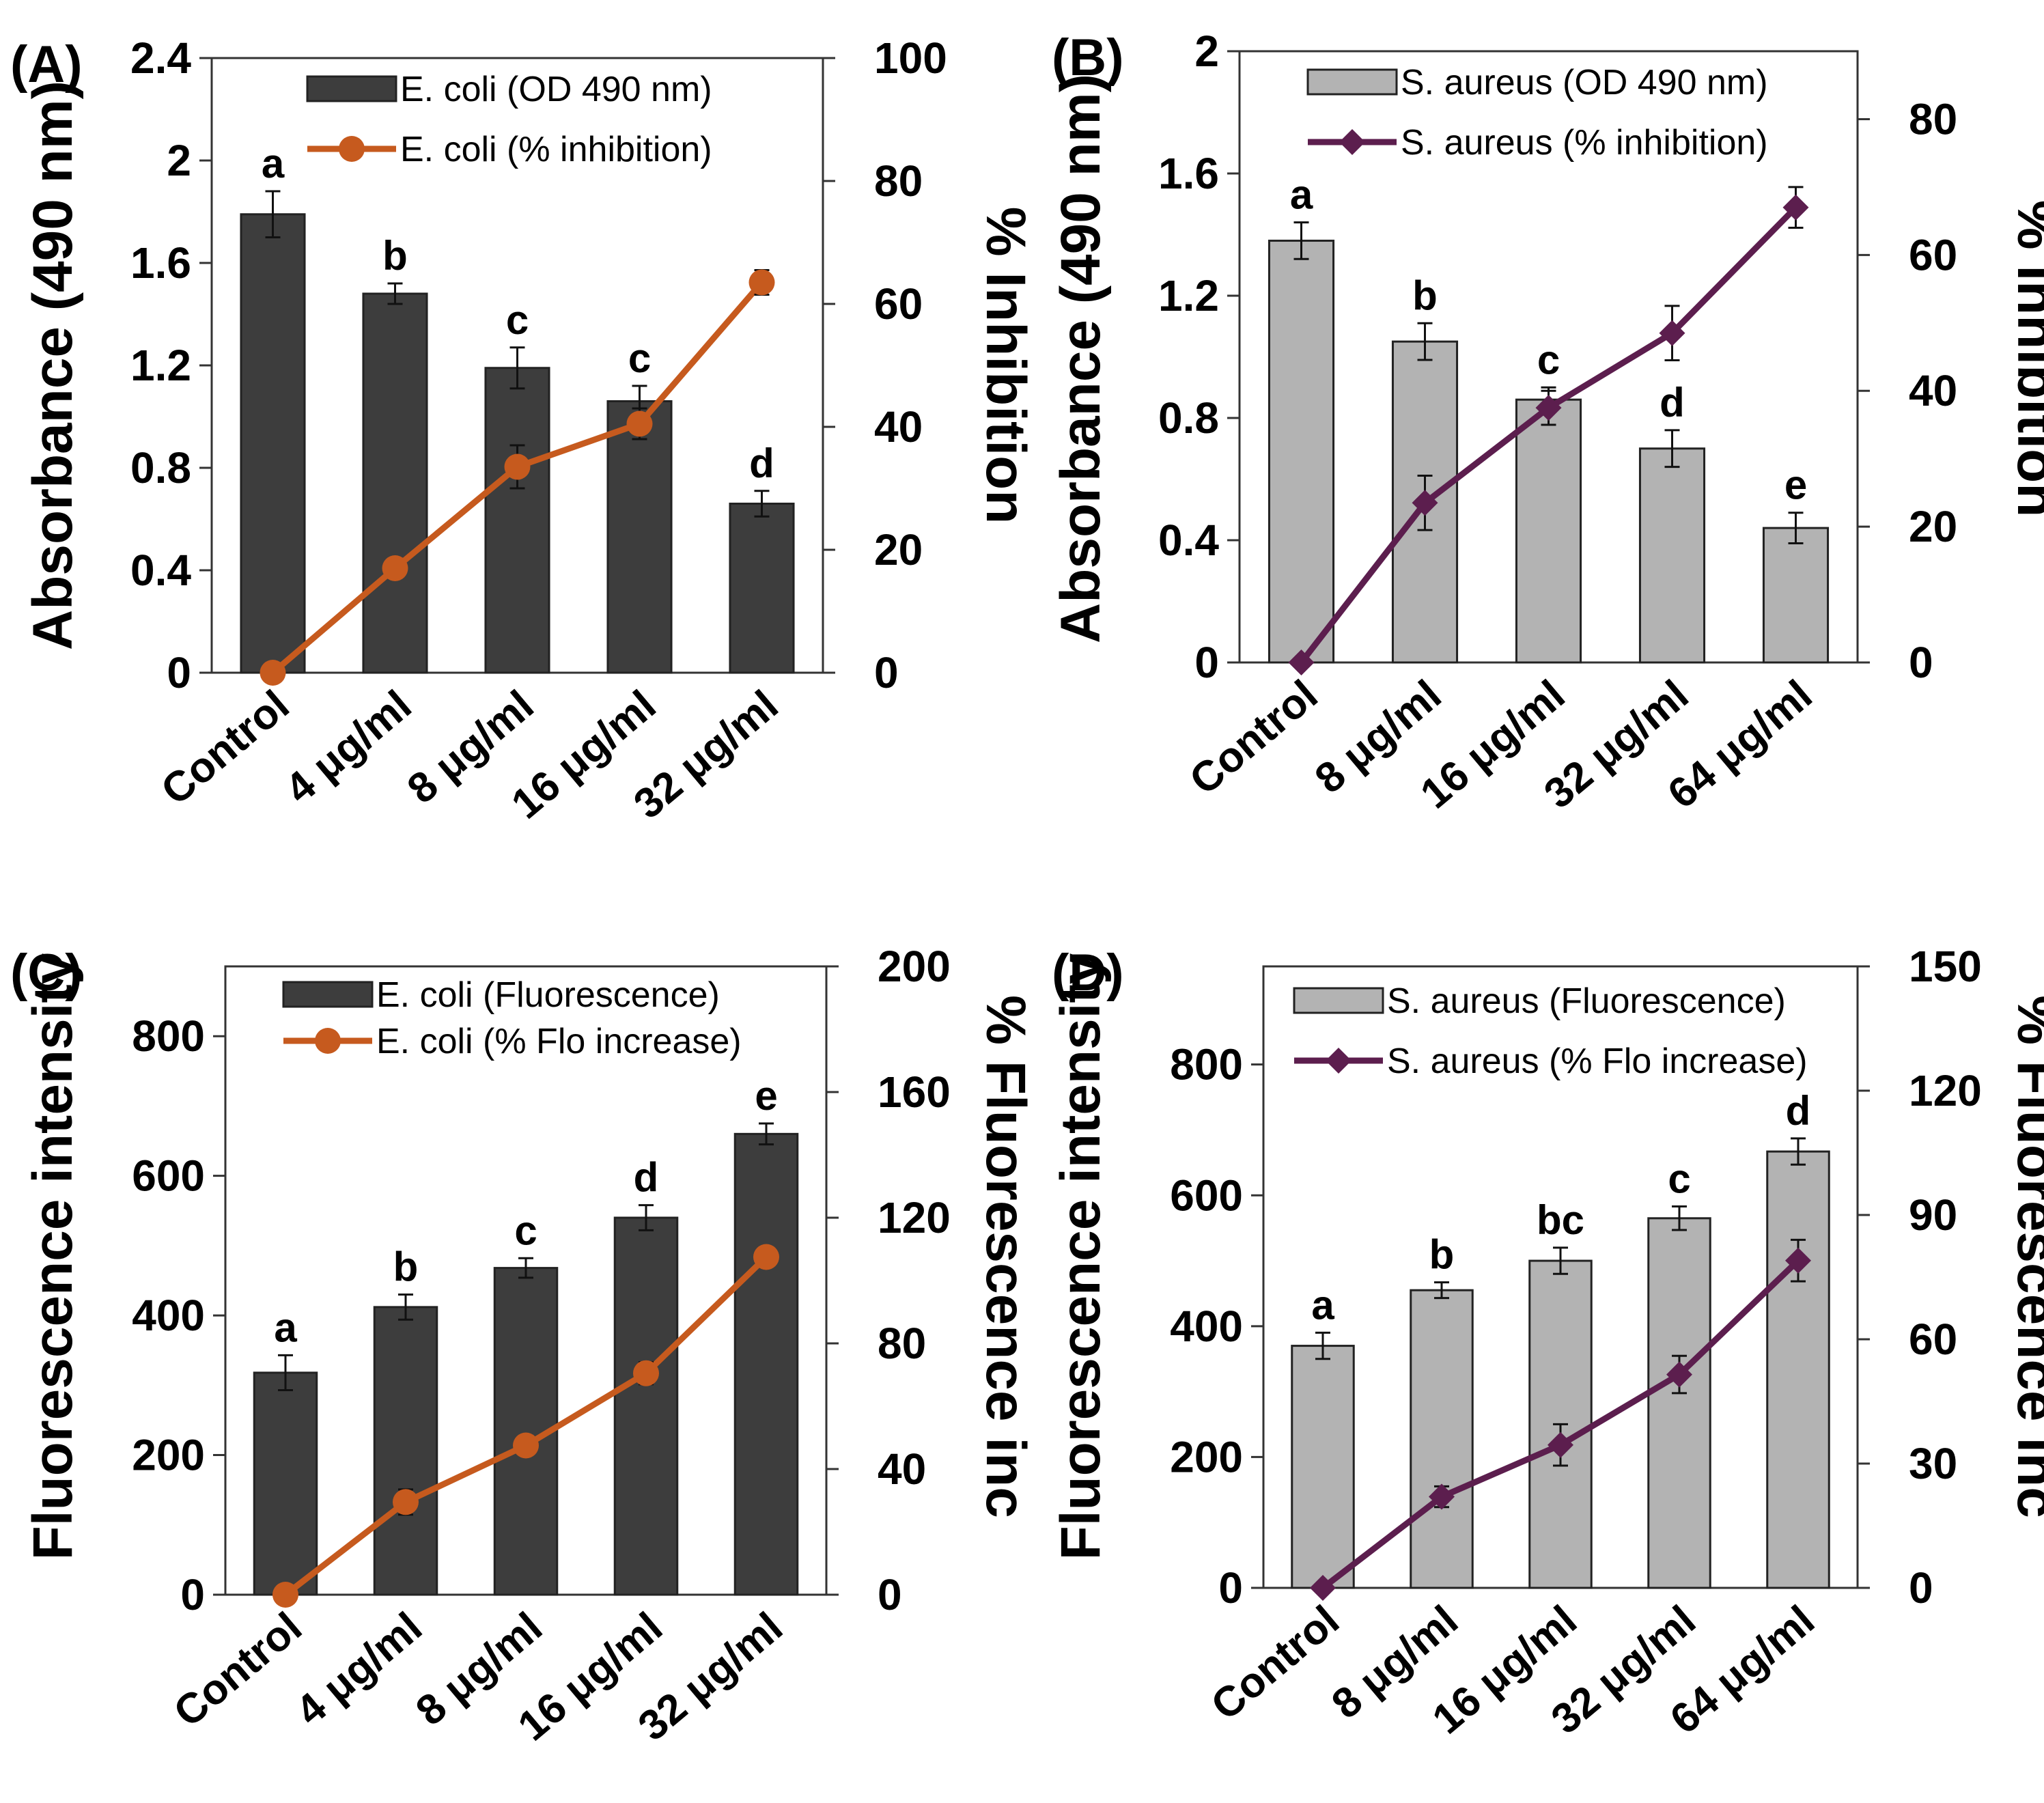 The height and width of the screenshot is (1803, 2044). Describe the element at coordinates (46, 973) in the screenshot. I see `panel-label: (C)` at that location.